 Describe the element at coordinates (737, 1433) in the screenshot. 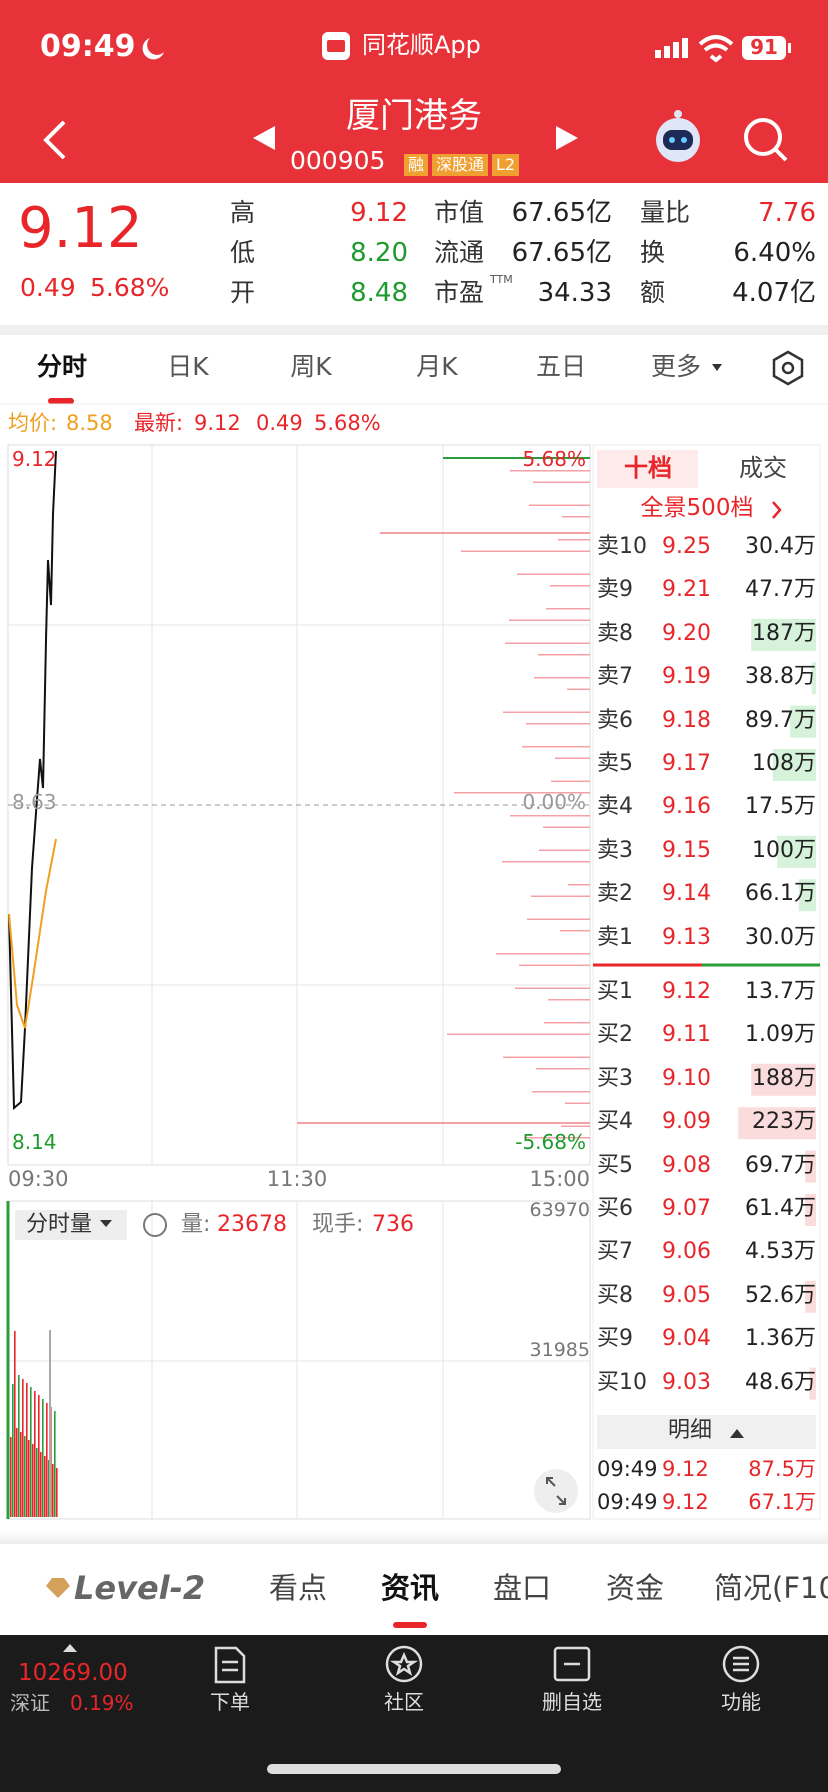

I see `expand-arrow` at that location.